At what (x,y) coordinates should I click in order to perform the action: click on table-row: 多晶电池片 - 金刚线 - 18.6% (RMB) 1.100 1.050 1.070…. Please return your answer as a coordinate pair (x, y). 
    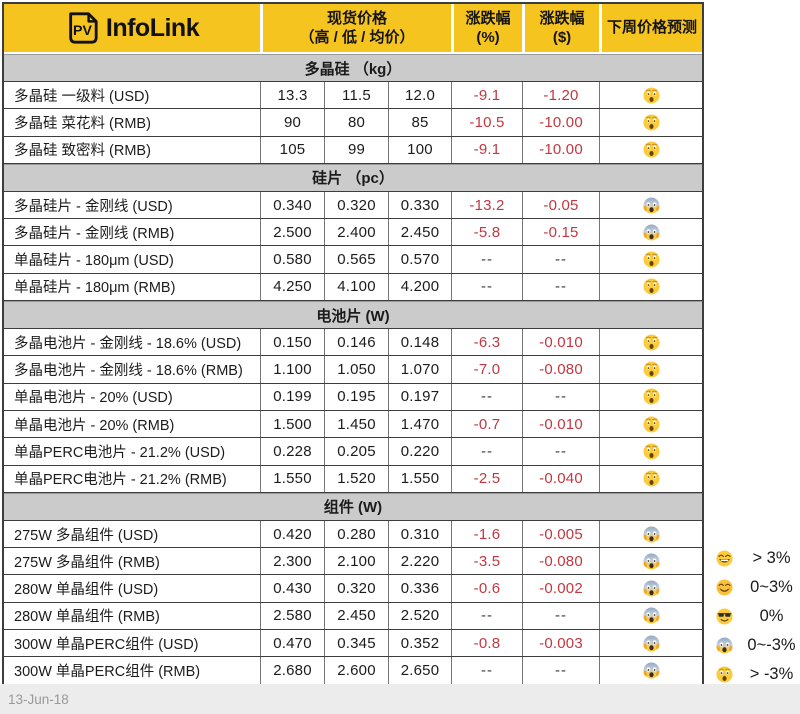
    Looking at the image, I should click on (353, 370).